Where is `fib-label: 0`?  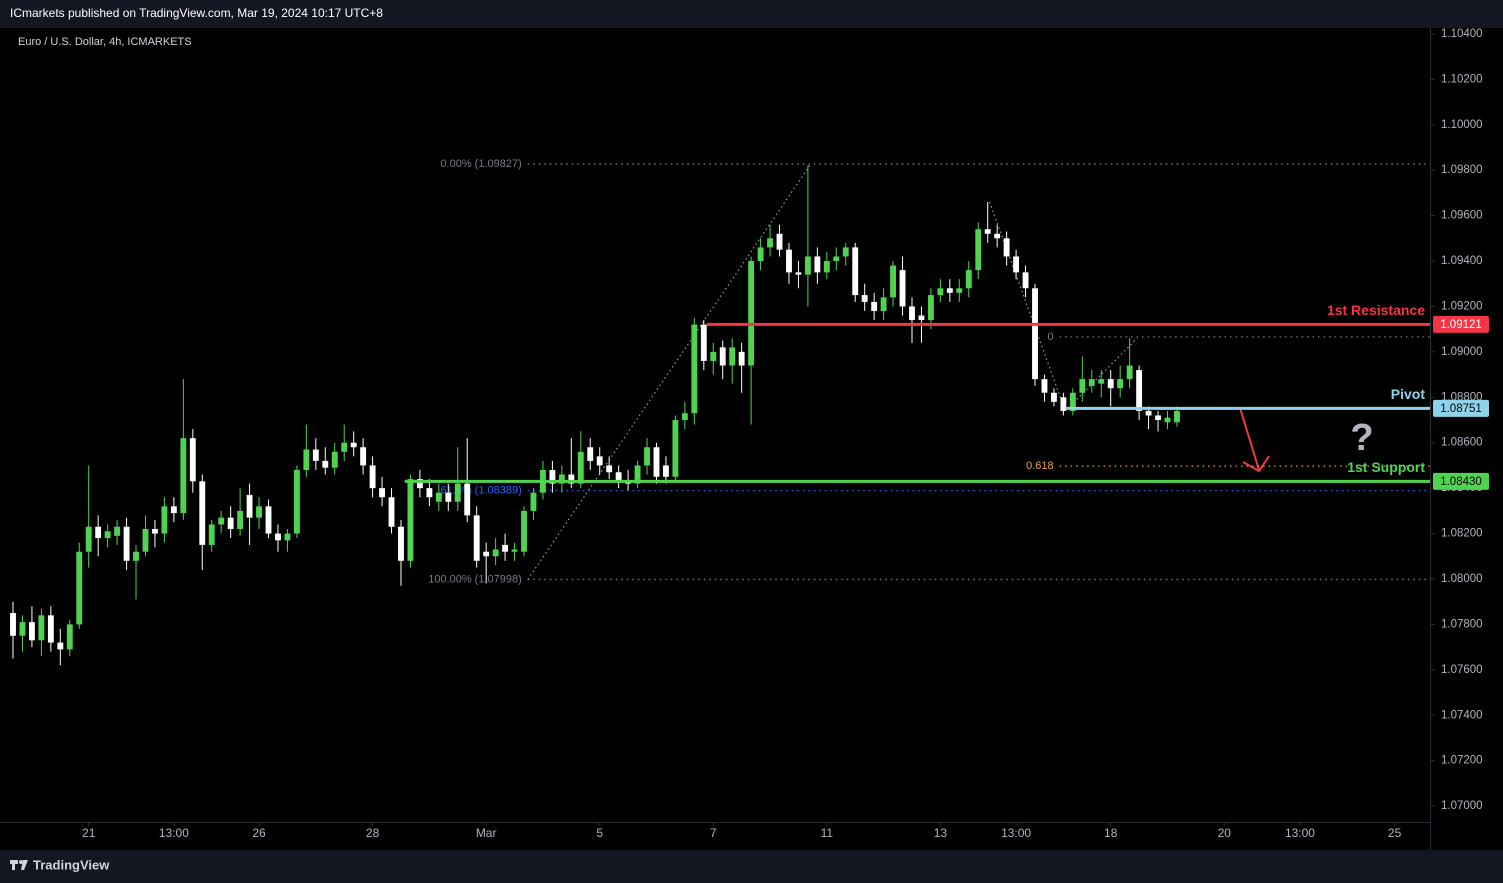 fib-label: 0 is located at coordinates (1050, 337).